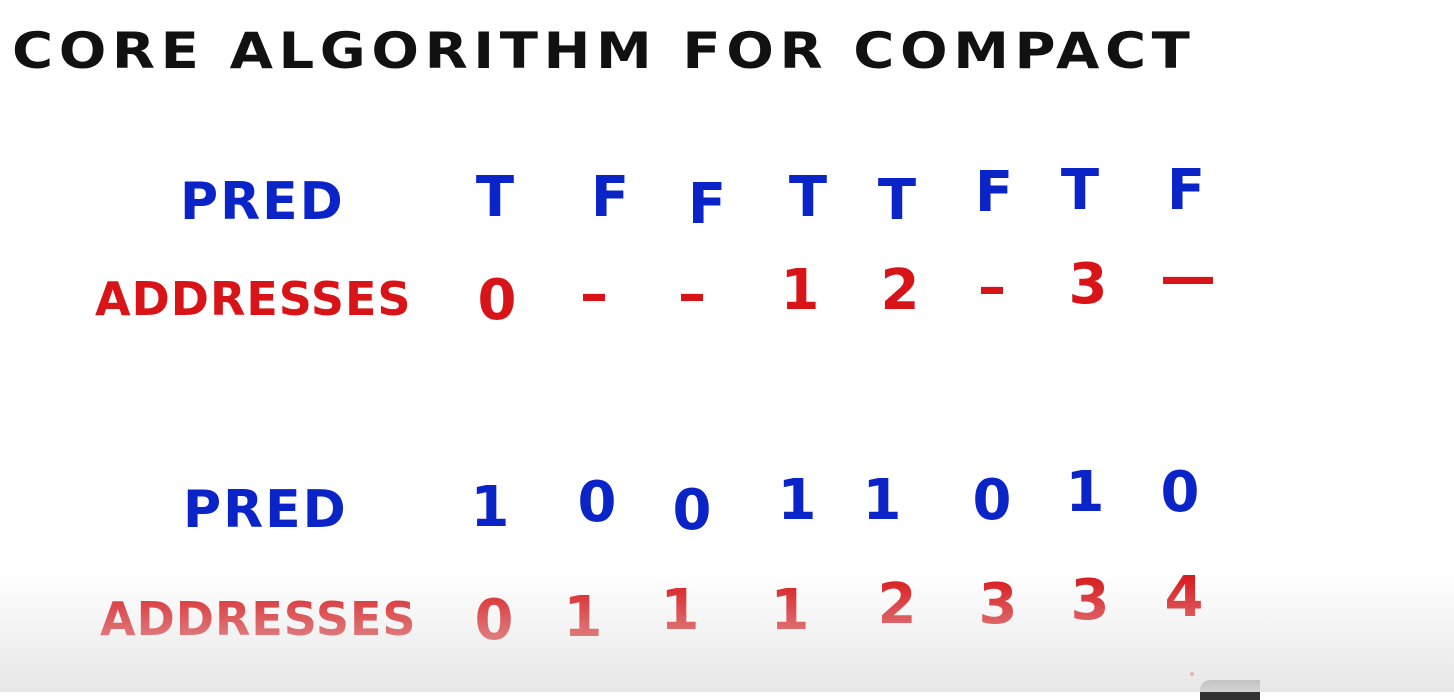 This screenshot has height=700, width=1454. I want to click on addresses-label-2: ADDRESSES, so click(258, 619).